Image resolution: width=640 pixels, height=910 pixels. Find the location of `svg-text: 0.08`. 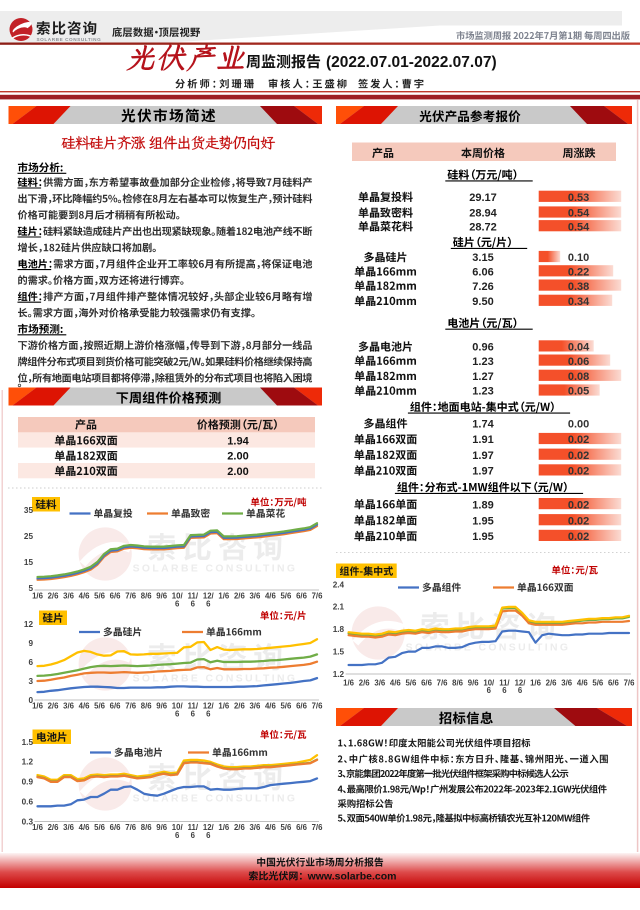

svg-text: 0.08 is located at coordinates (578, 377).